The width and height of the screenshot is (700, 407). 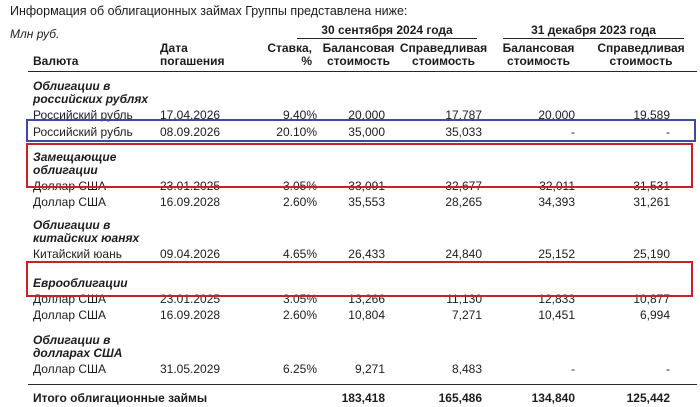 What do you see at coordinates (299, 369) in the screenshot?
I see `cell-rate: 6.25%` at bounding box center [299, 369].